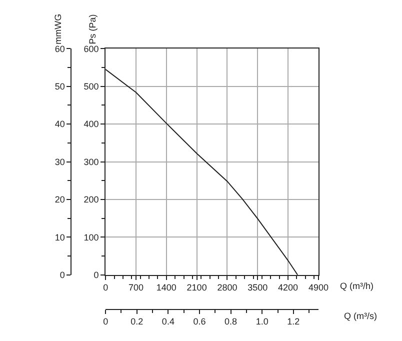 This screenshot has width=402, height=341. What do you see at coordinates (91, 124) in the screenshot?
I see `y-tick-label: 400` at bounding box center [91, 124].